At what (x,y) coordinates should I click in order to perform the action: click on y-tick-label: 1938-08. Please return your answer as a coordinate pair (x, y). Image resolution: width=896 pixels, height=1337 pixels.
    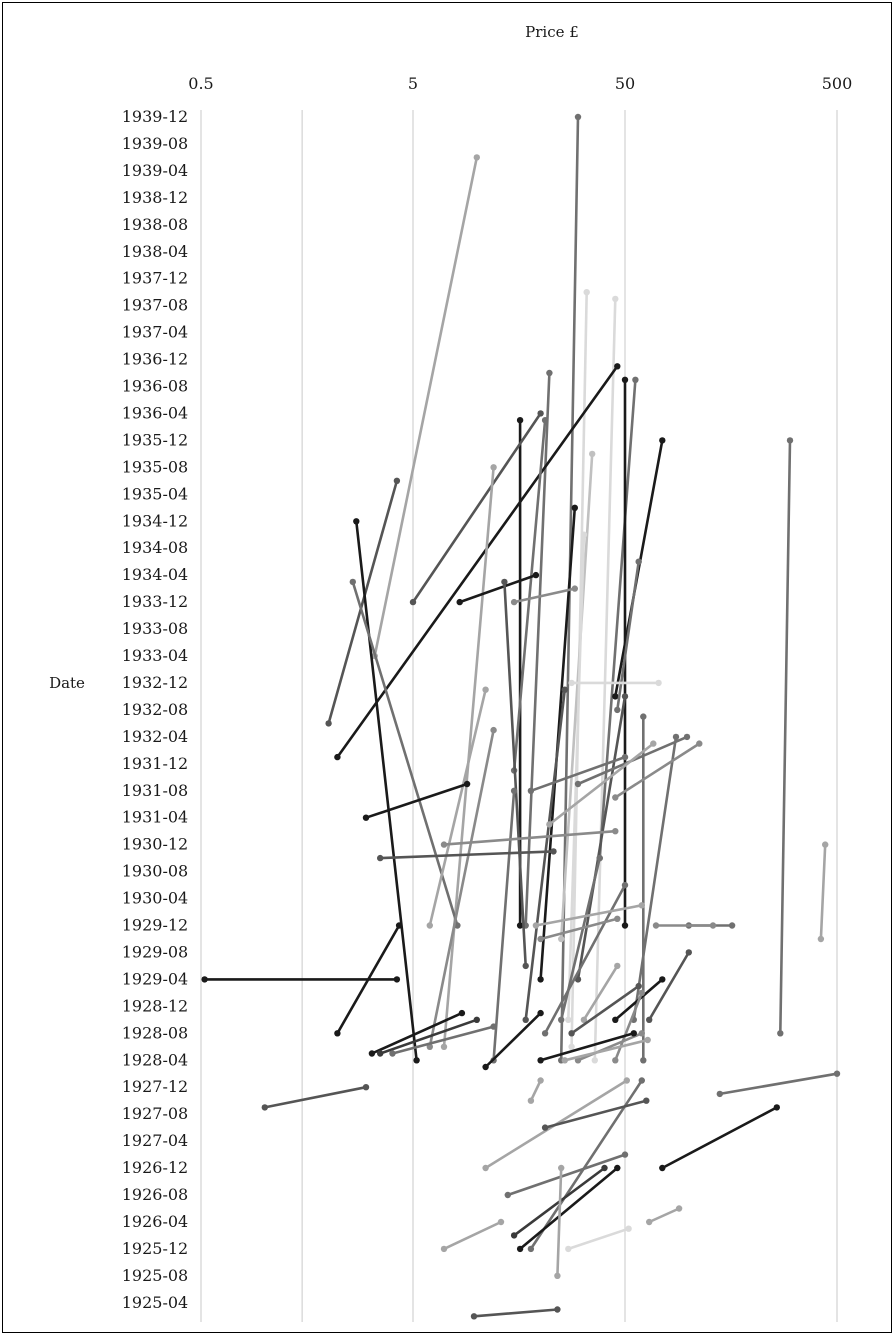
    Looking at the image, I should click on (155, 224).